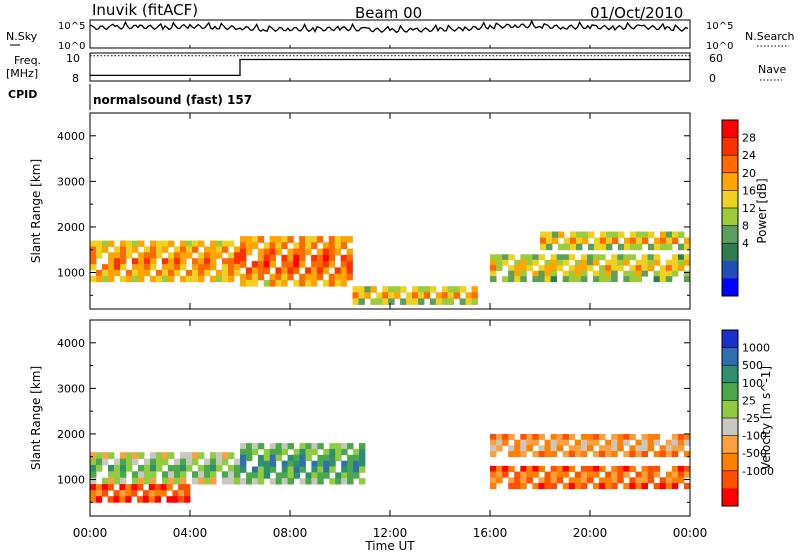 The width and height of the screenshot is (800, 554). I want to click on noise-panel-ticks, so click(390, 46).